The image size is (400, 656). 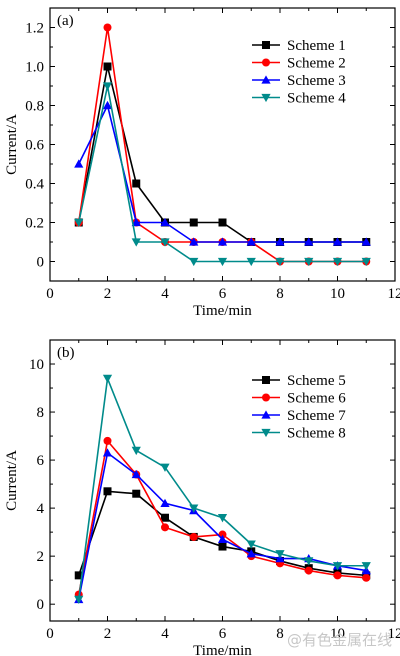 What do you see at coordinates (34, 146) in the screenshot?
I see `y-tick-label: 0.6` at bounding box center [34, 146].